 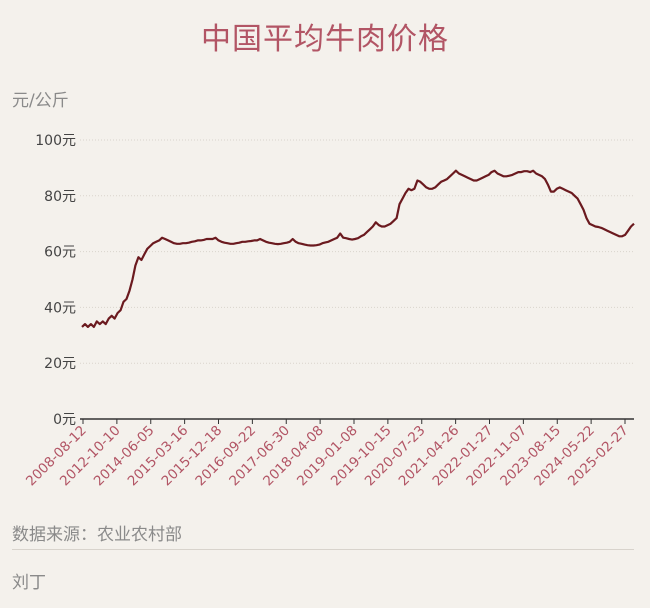 I want to click on data-source-note: 数据来源：农业农村部, so click(x=97, y=535).